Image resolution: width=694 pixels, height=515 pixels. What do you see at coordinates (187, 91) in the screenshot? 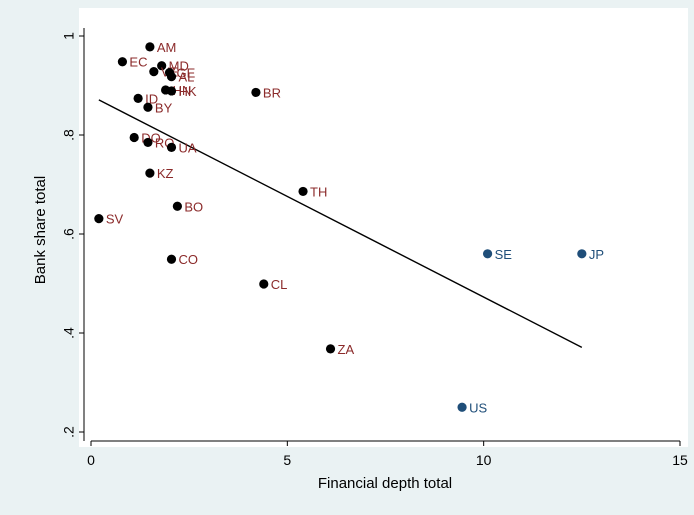
I see `data-label-hk: HK` at bounding box center [187, 91].